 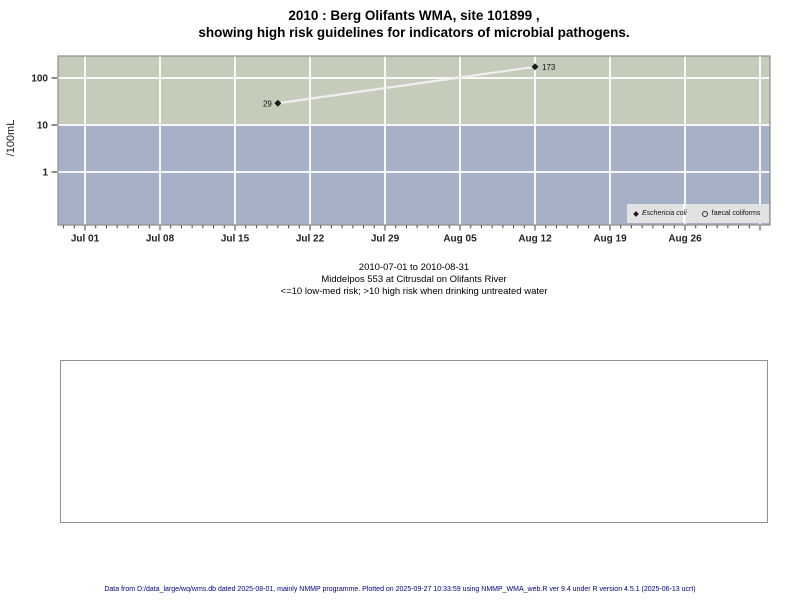 What do you see at coordinates (385, 239) in the screenshot?
I see `svg-text: Jul 29` at bounding box center [385, 239].